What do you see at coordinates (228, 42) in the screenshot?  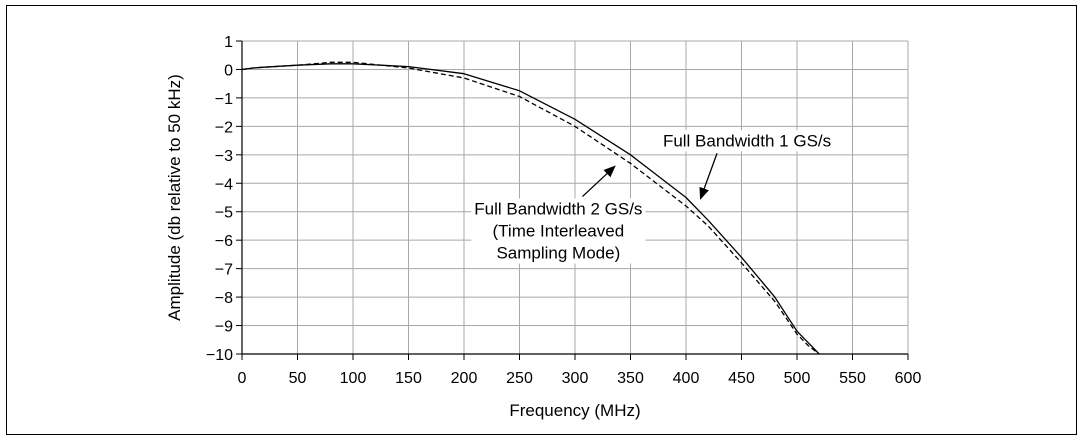 I see `y-tick-label: 1` at bounding box center [228, 42].